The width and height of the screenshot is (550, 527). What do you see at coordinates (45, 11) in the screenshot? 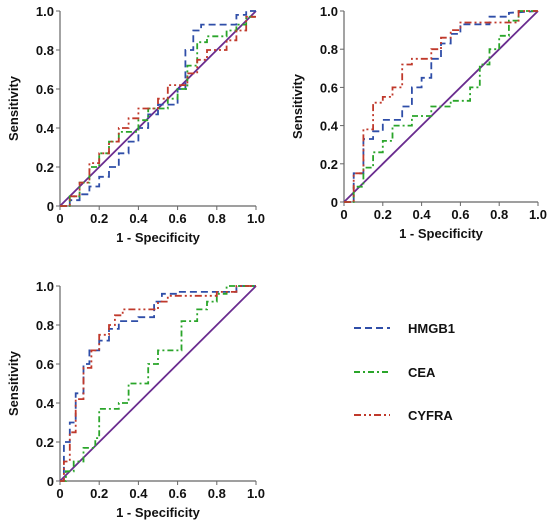
I see `chart1-y-tick-label: 1.0` at bounding box center [45, 11].